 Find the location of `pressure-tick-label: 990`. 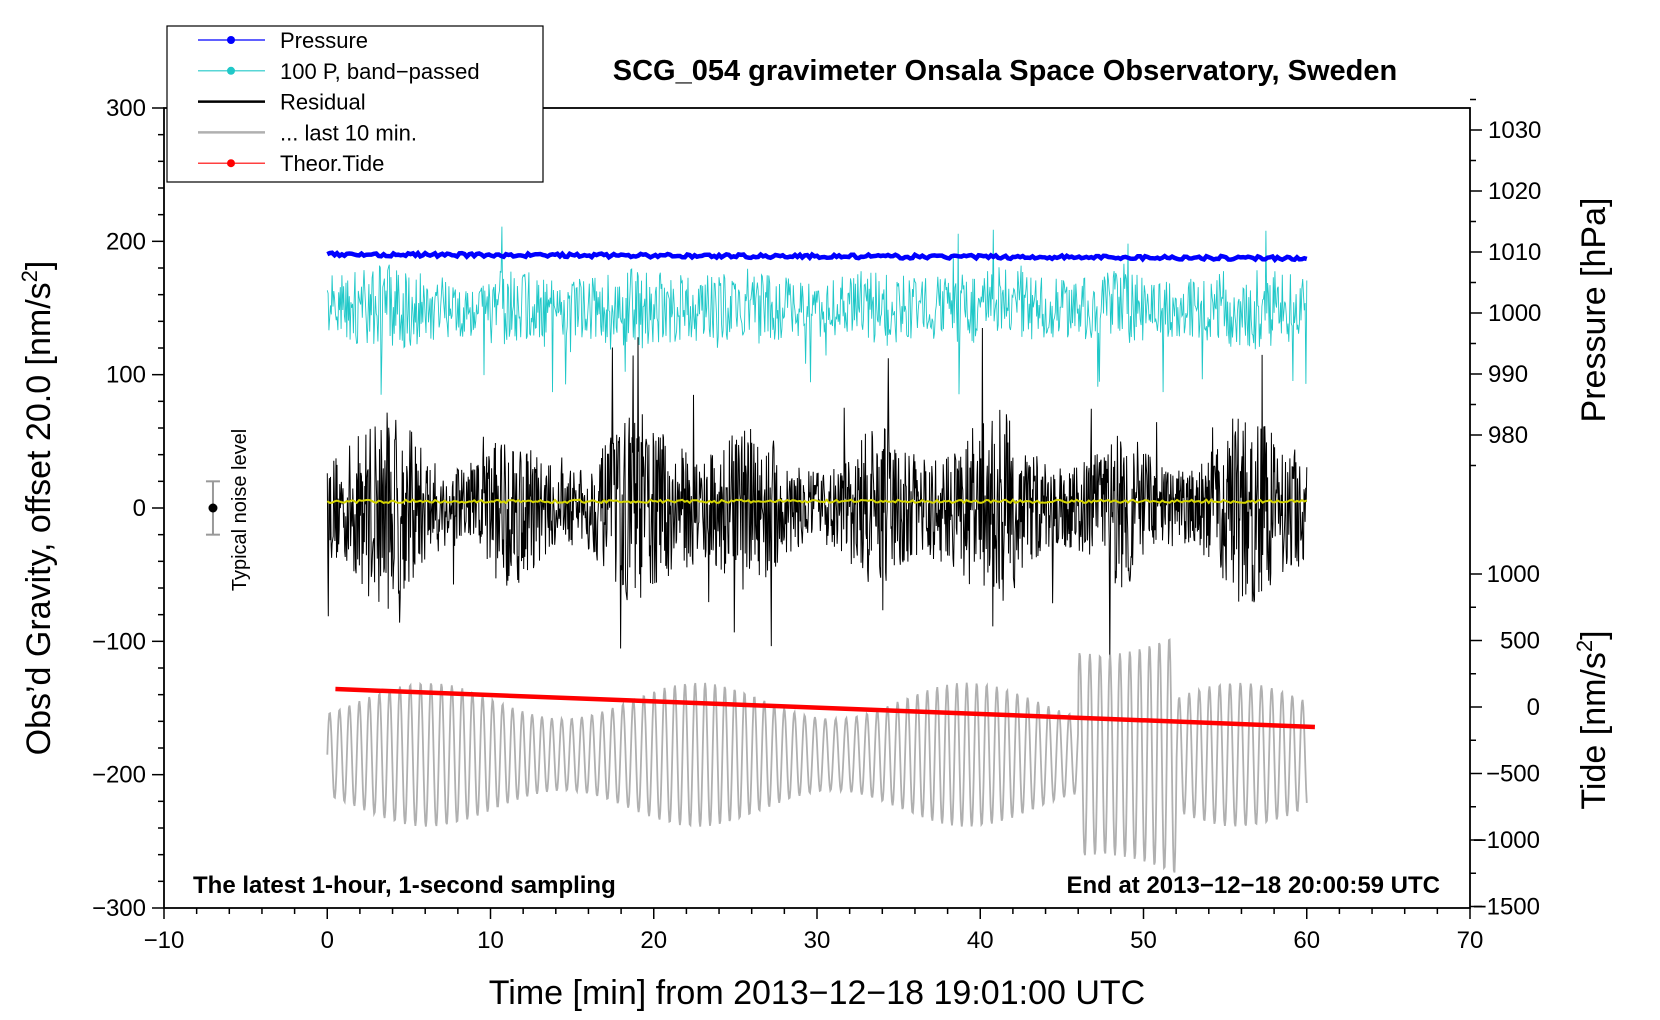

pressure-tick-label: 990 is located at coordinates (1508, 374).